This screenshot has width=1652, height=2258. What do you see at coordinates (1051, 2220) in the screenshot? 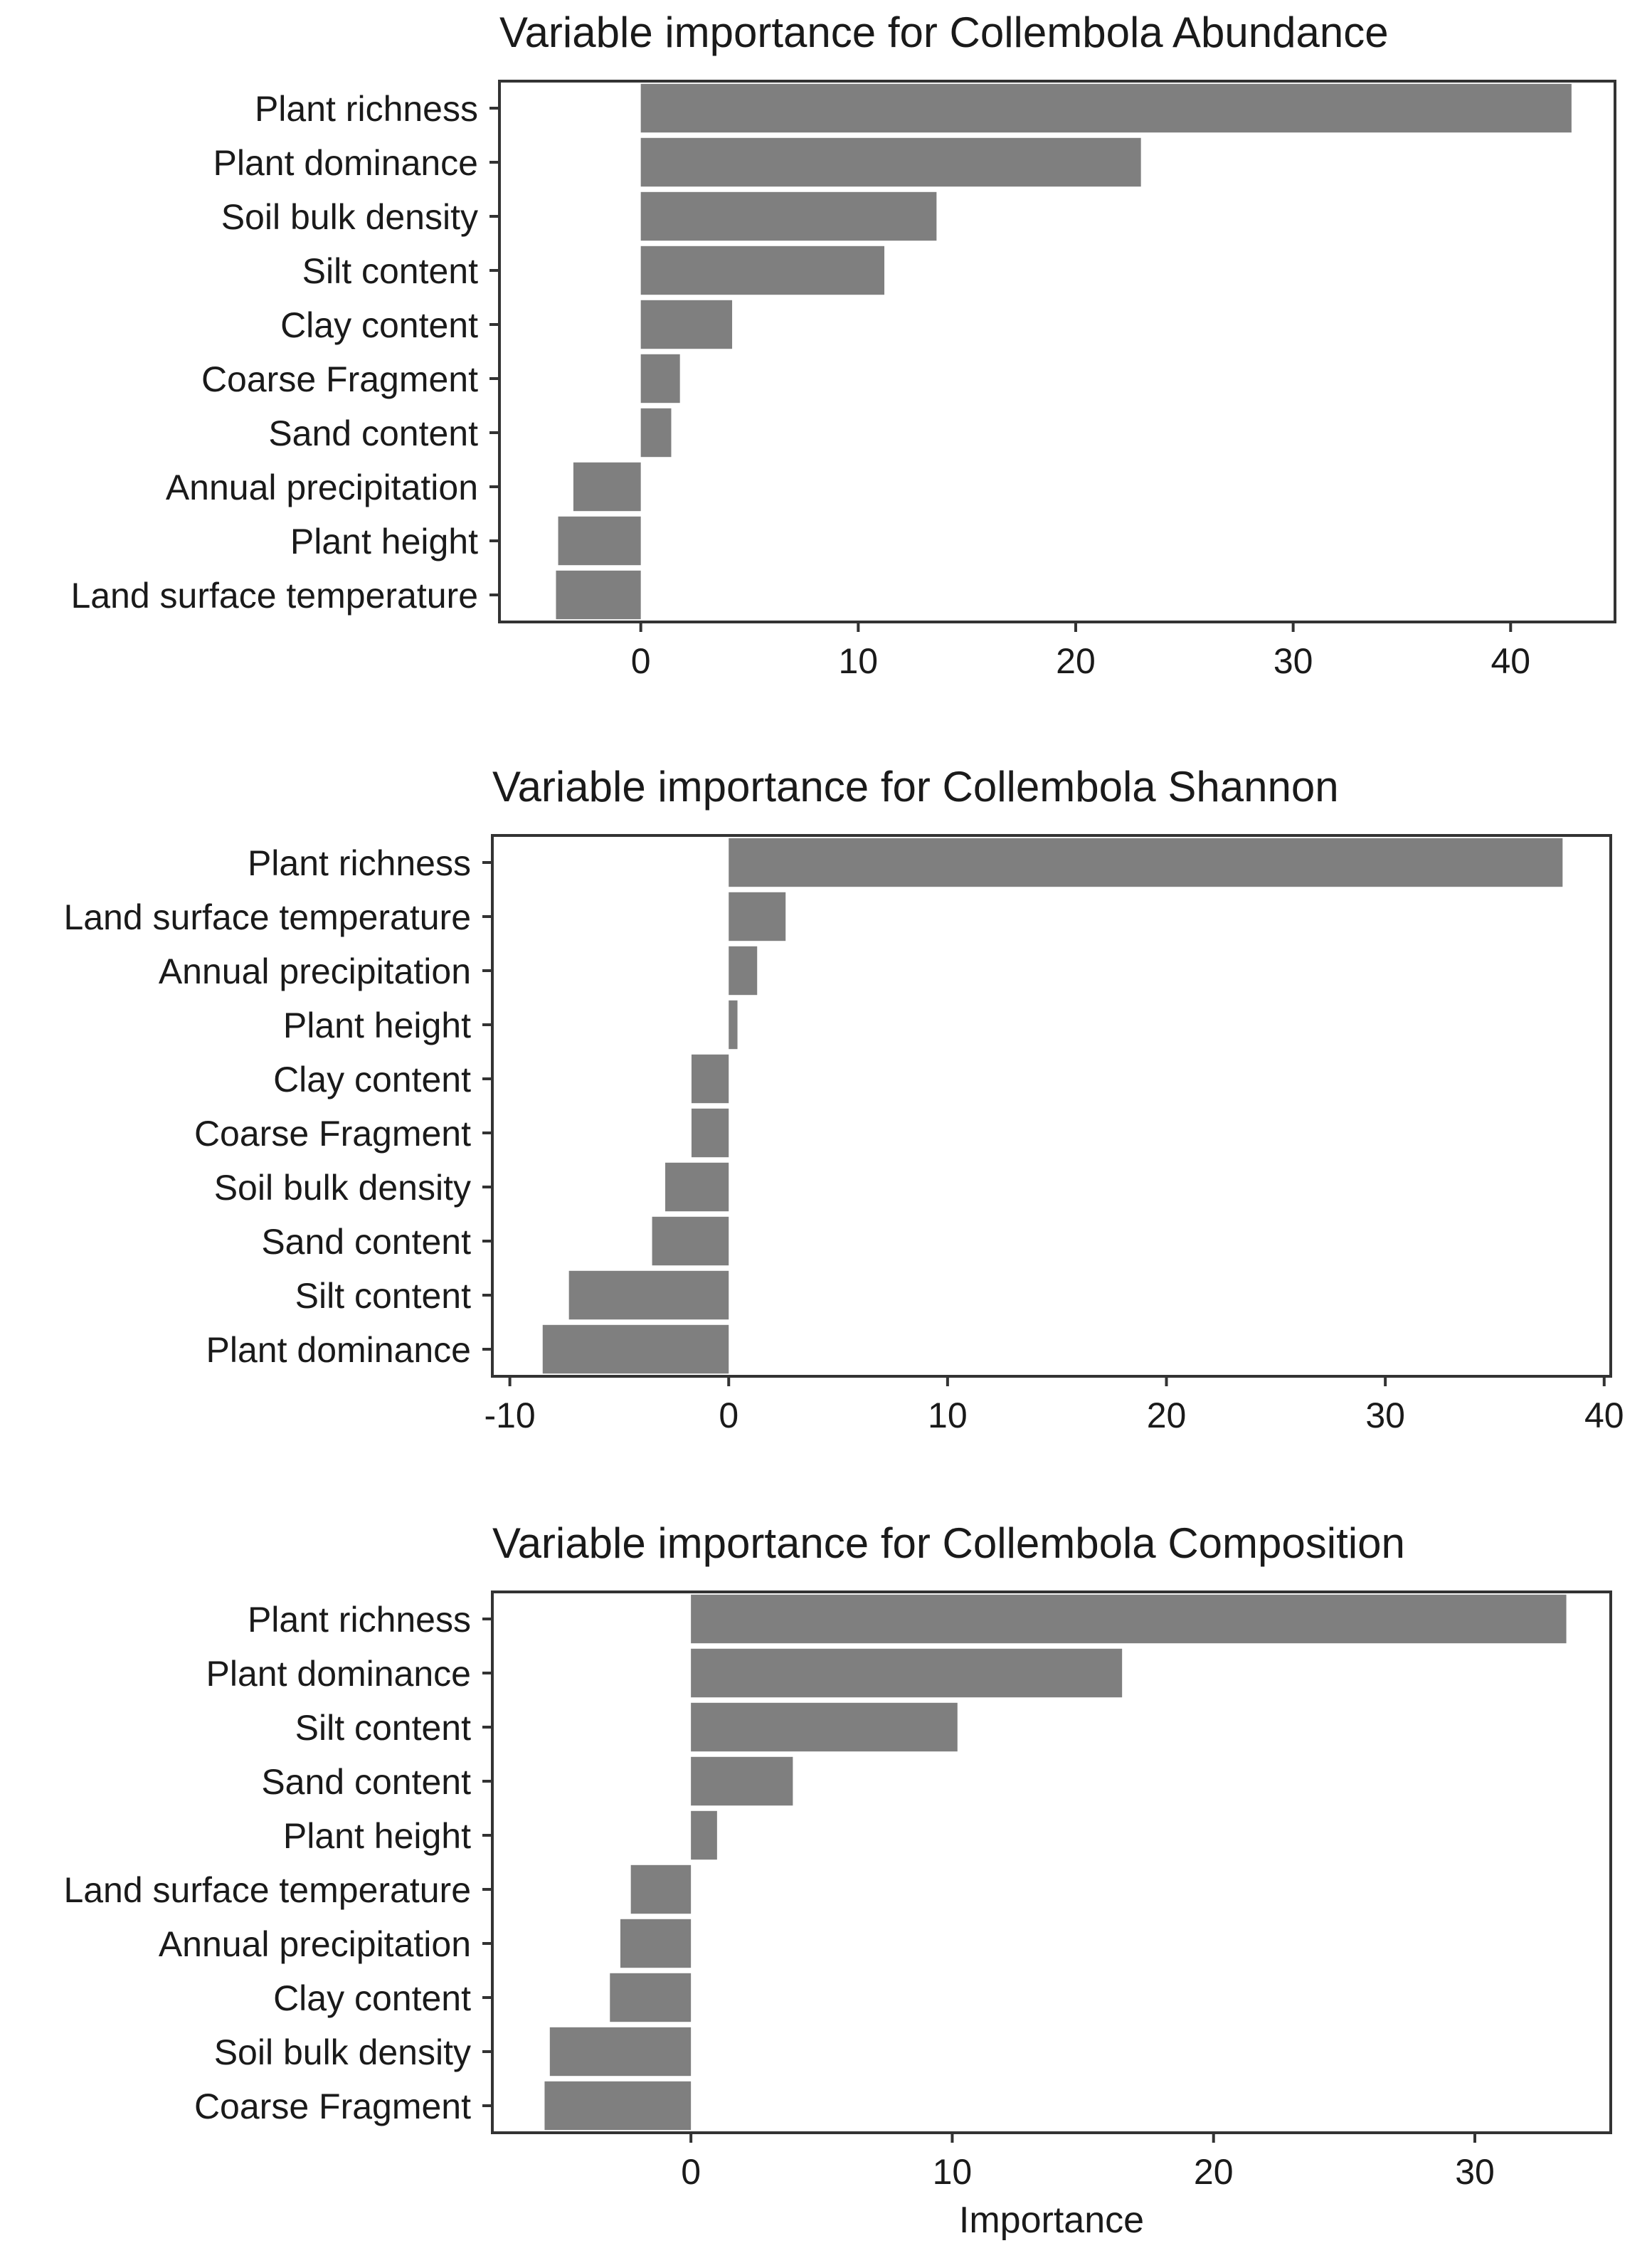
I see `x-axis-label: Importance` at bounding box center [1051, 2220].